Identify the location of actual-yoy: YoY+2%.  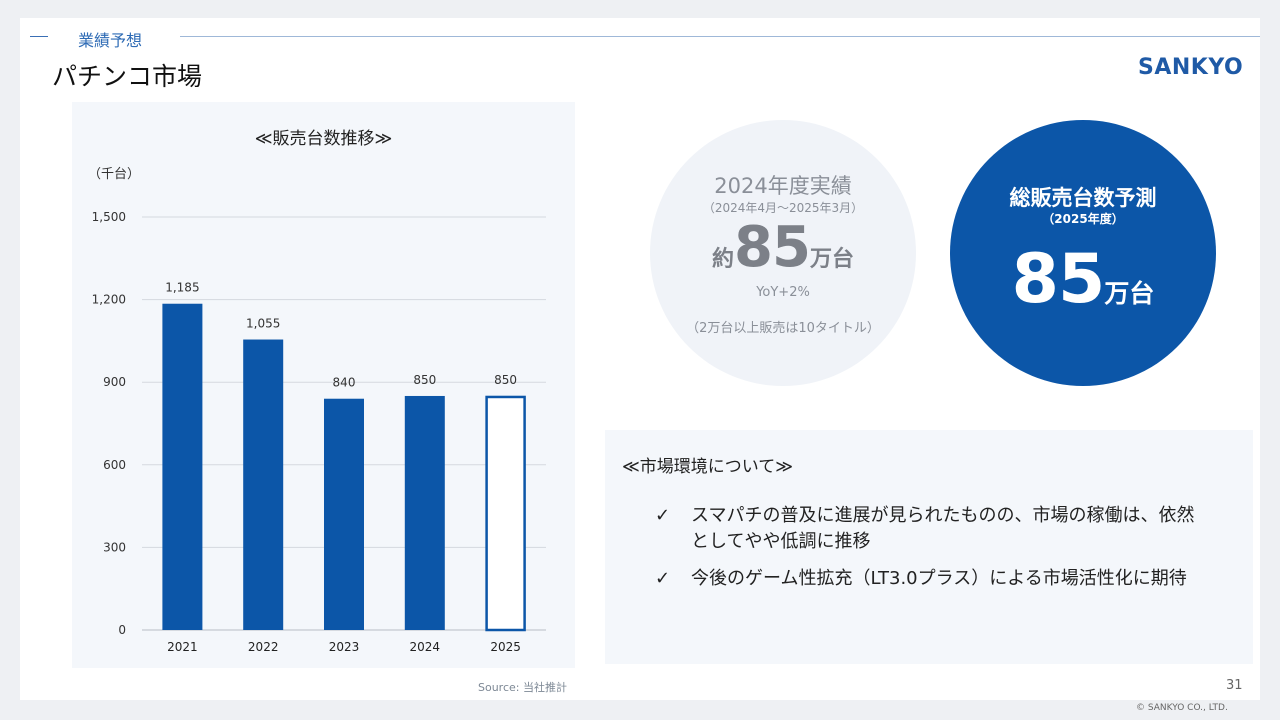
(783, 292).